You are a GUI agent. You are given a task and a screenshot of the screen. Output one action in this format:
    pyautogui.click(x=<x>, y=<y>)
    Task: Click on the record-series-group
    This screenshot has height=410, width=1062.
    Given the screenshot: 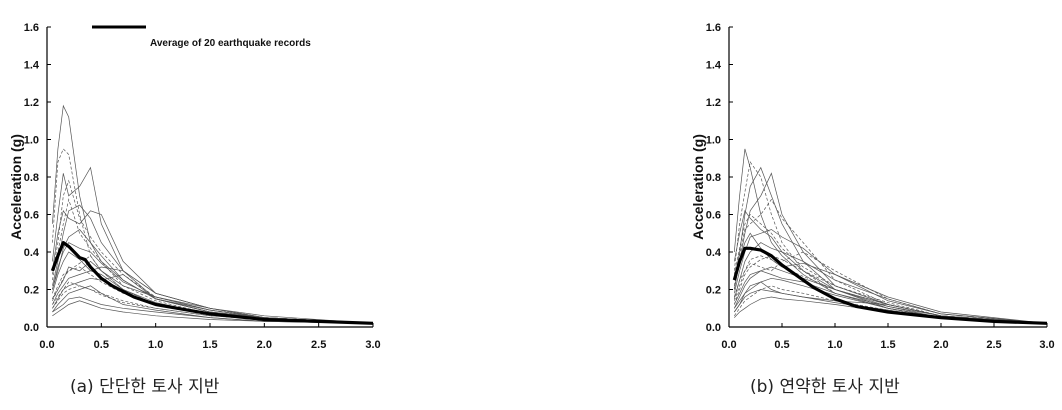 What is the action you would take?
    pyautogui.click(x=890, y=236)
    